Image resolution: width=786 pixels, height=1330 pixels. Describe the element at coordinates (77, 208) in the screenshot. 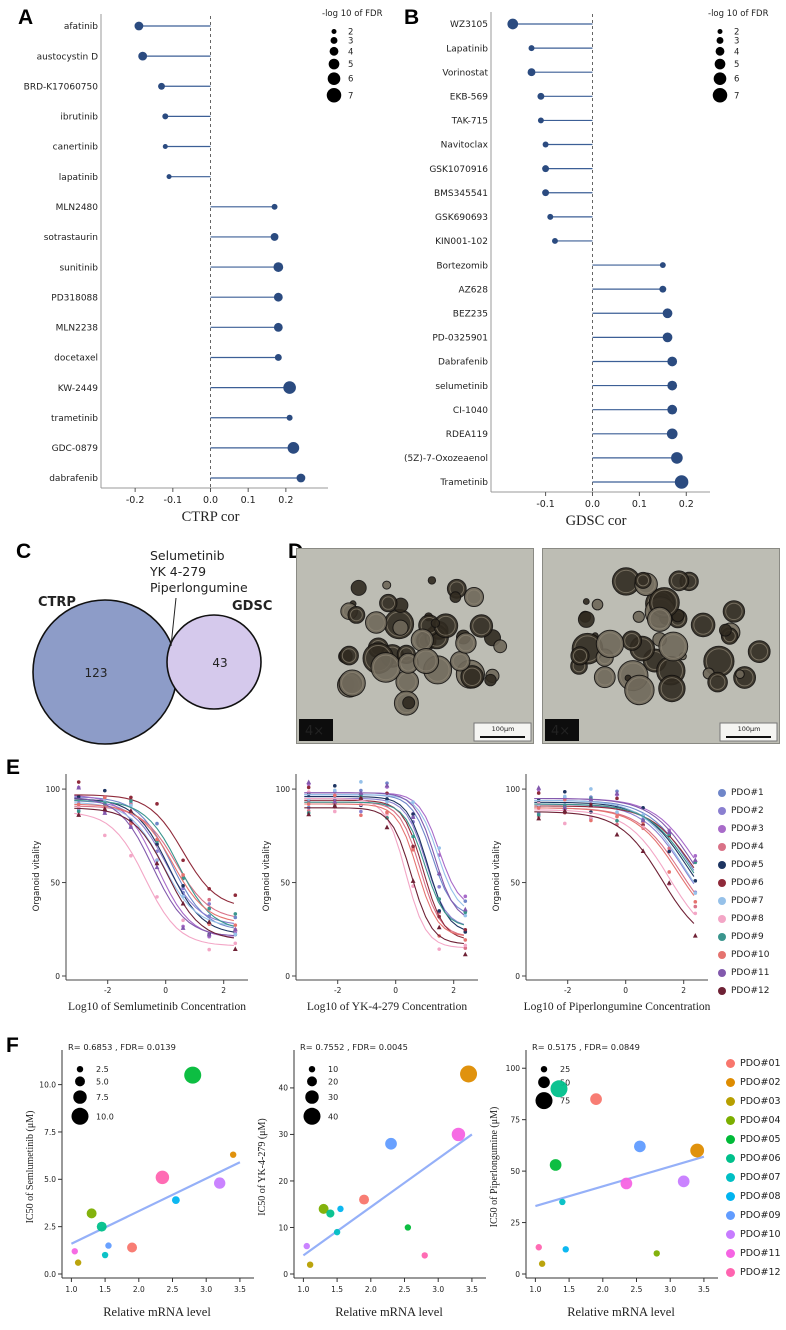

I see `drug-label: MLN2480` at that location.